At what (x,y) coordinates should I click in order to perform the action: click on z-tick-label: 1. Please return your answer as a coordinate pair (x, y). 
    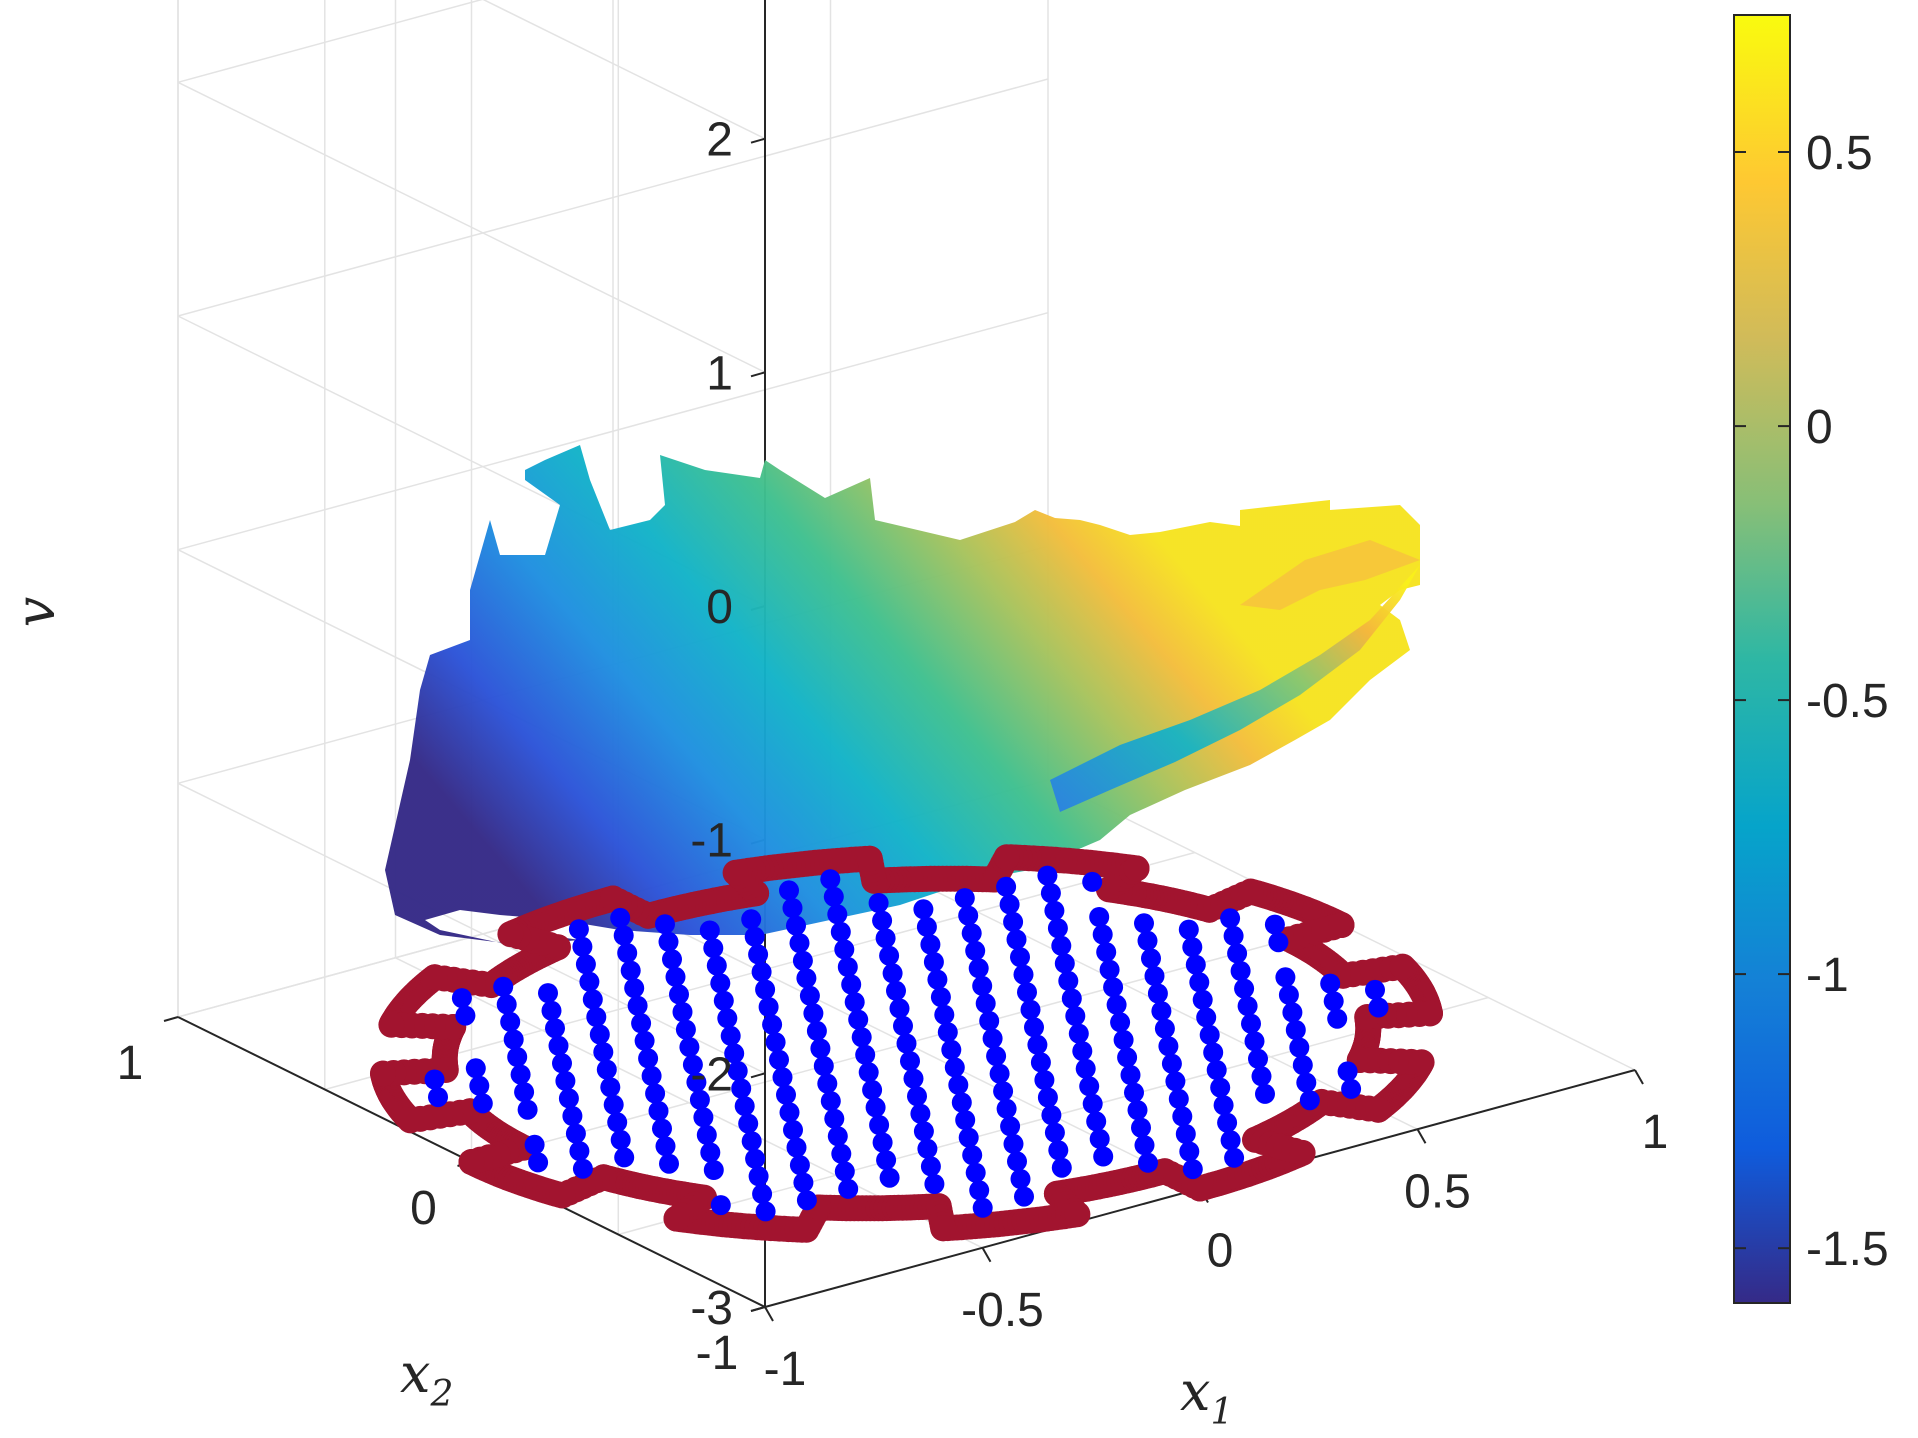
    Looking at the image, I should click on (719, 373).